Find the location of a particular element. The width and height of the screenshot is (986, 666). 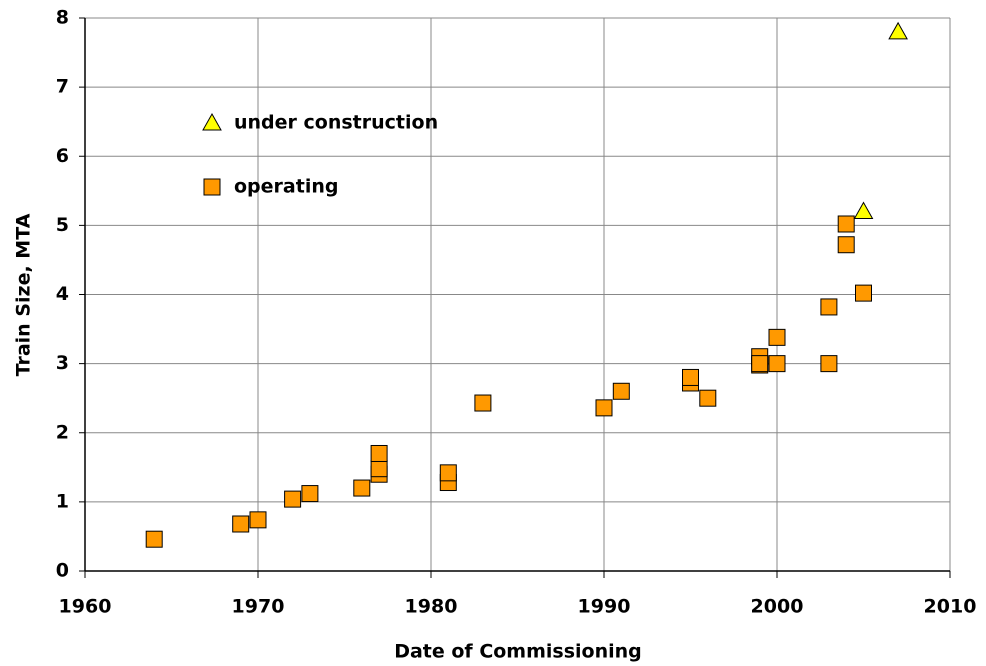

x-tick-label: 1980 is located at coordinates (431, 607).